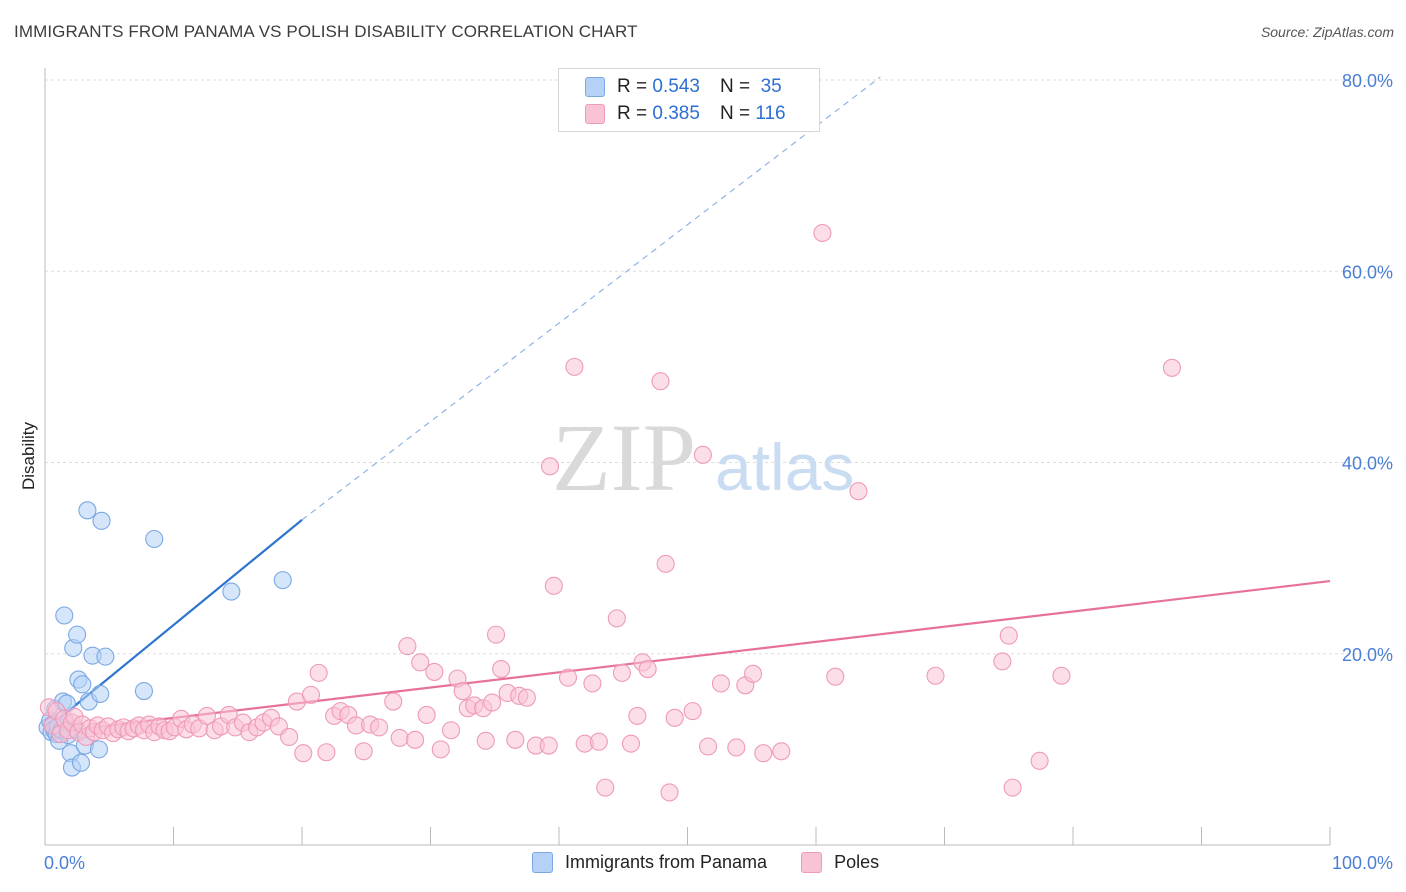 The image size is (1406, 892). What do you see at coordinates (676, 86) in the screenshot?
I see `legend-r-value: 0.543` at bounding box center [676, 86].